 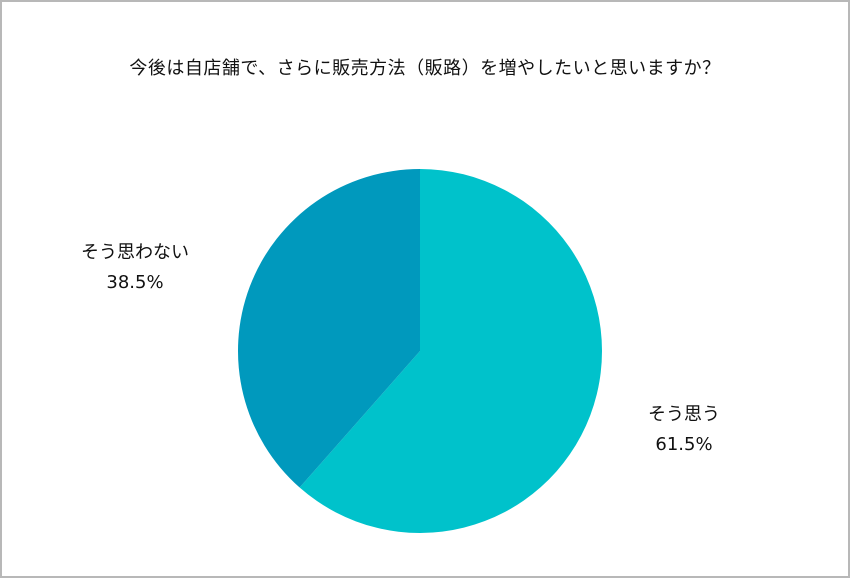 What do you see at coordinates (328, 328) in the screenshot?
I see `pie-slice-sou-omowanai` at bounding box center [328, 328].